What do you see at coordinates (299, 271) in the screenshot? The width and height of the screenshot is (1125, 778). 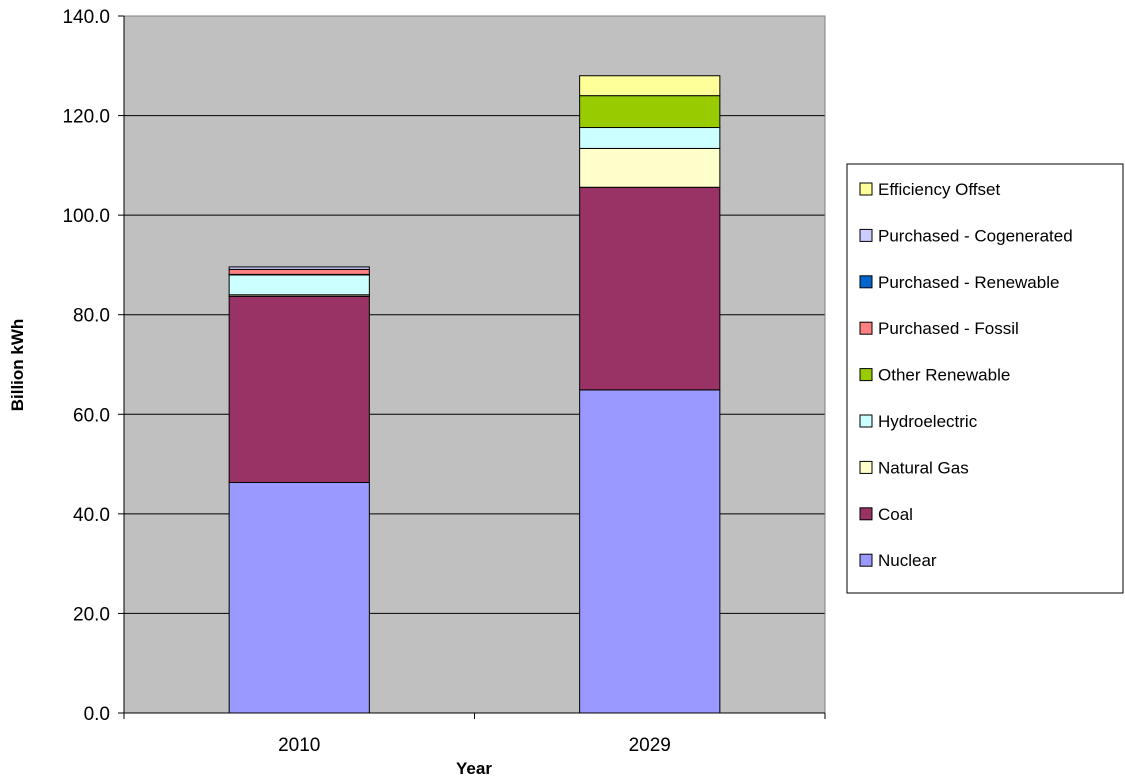 I see `bar-segment-purchased-fossil` at bounding box center [299, 271].